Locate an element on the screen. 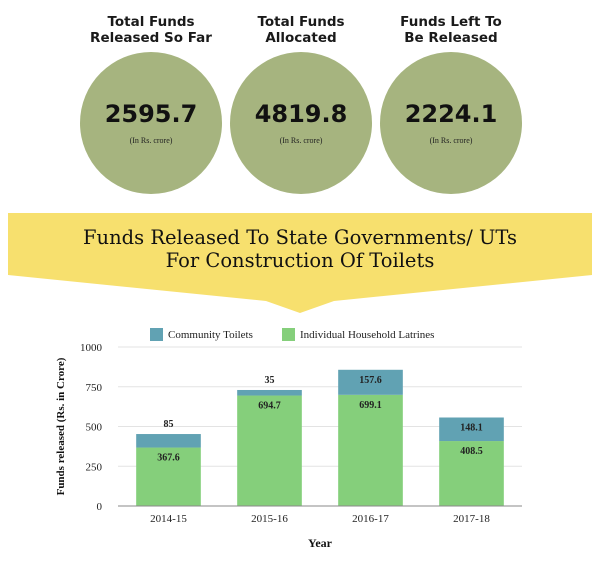 This screenshot has width=600, height=563. y-axis-title: Funds released (Rs. in Crore) is located at coordinates (61, 426).